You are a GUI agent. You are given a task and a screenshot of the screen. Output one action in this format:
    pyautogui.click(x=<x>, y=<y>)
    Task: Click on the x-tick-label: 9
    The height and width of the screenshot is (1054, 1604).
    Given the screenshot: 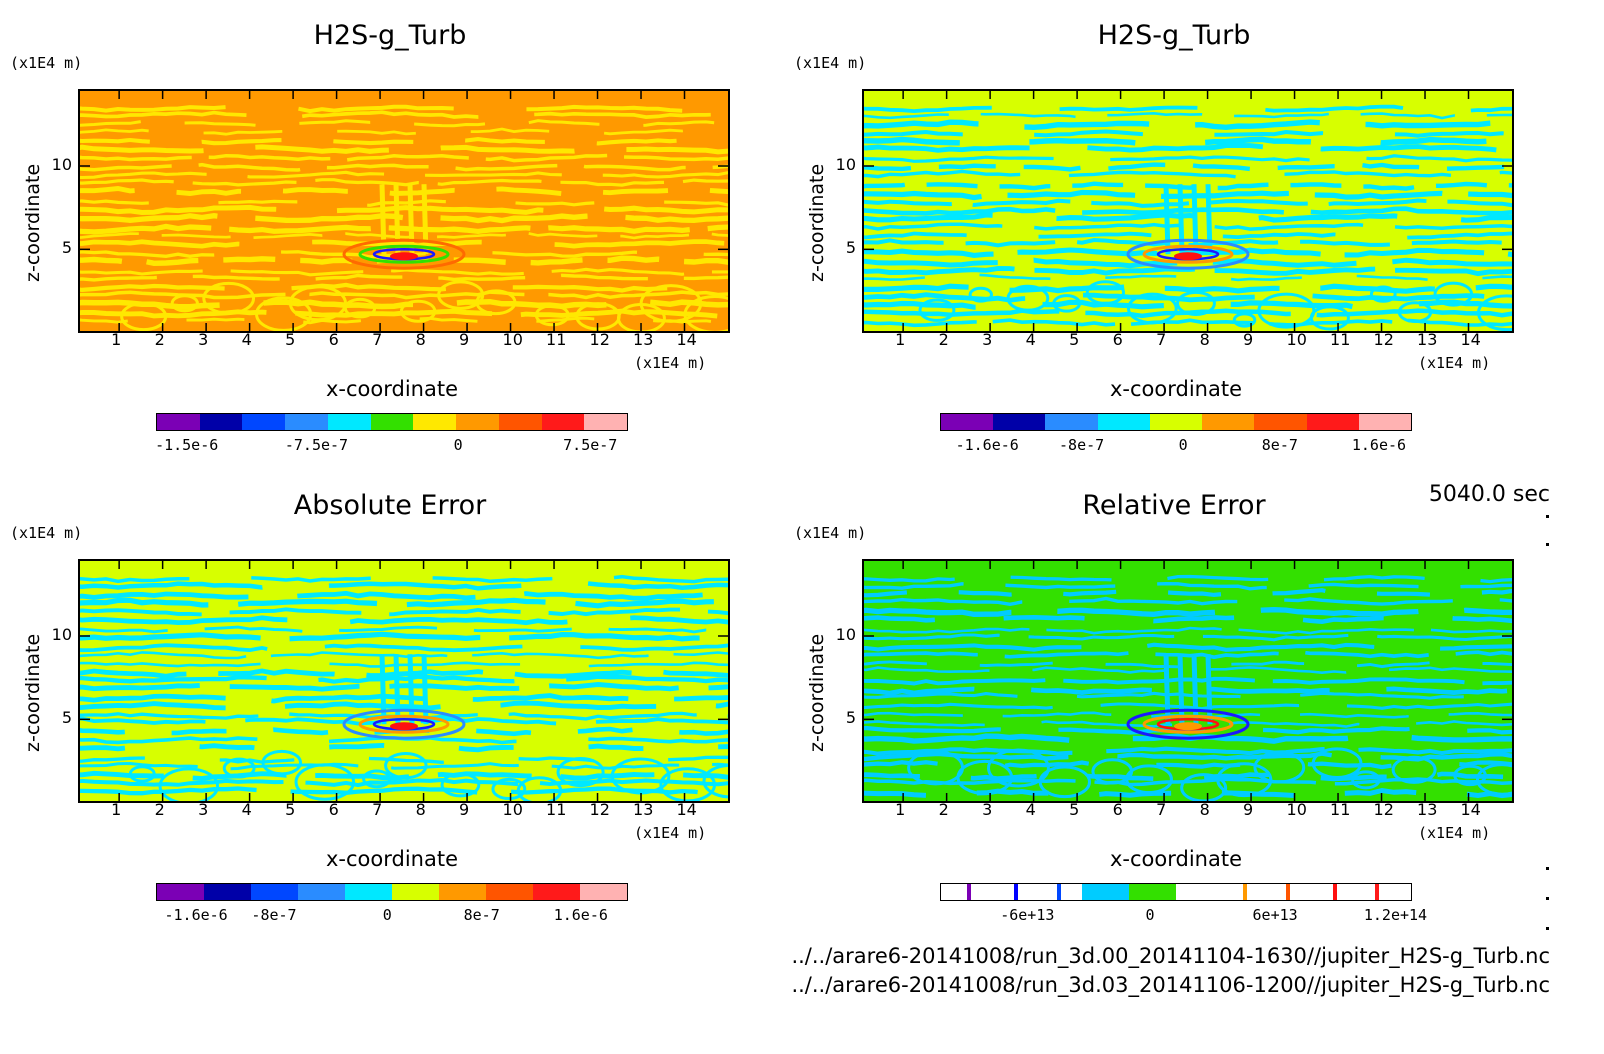 What is the action you would take?
    pyautogui.click(x=464, y=809)
    